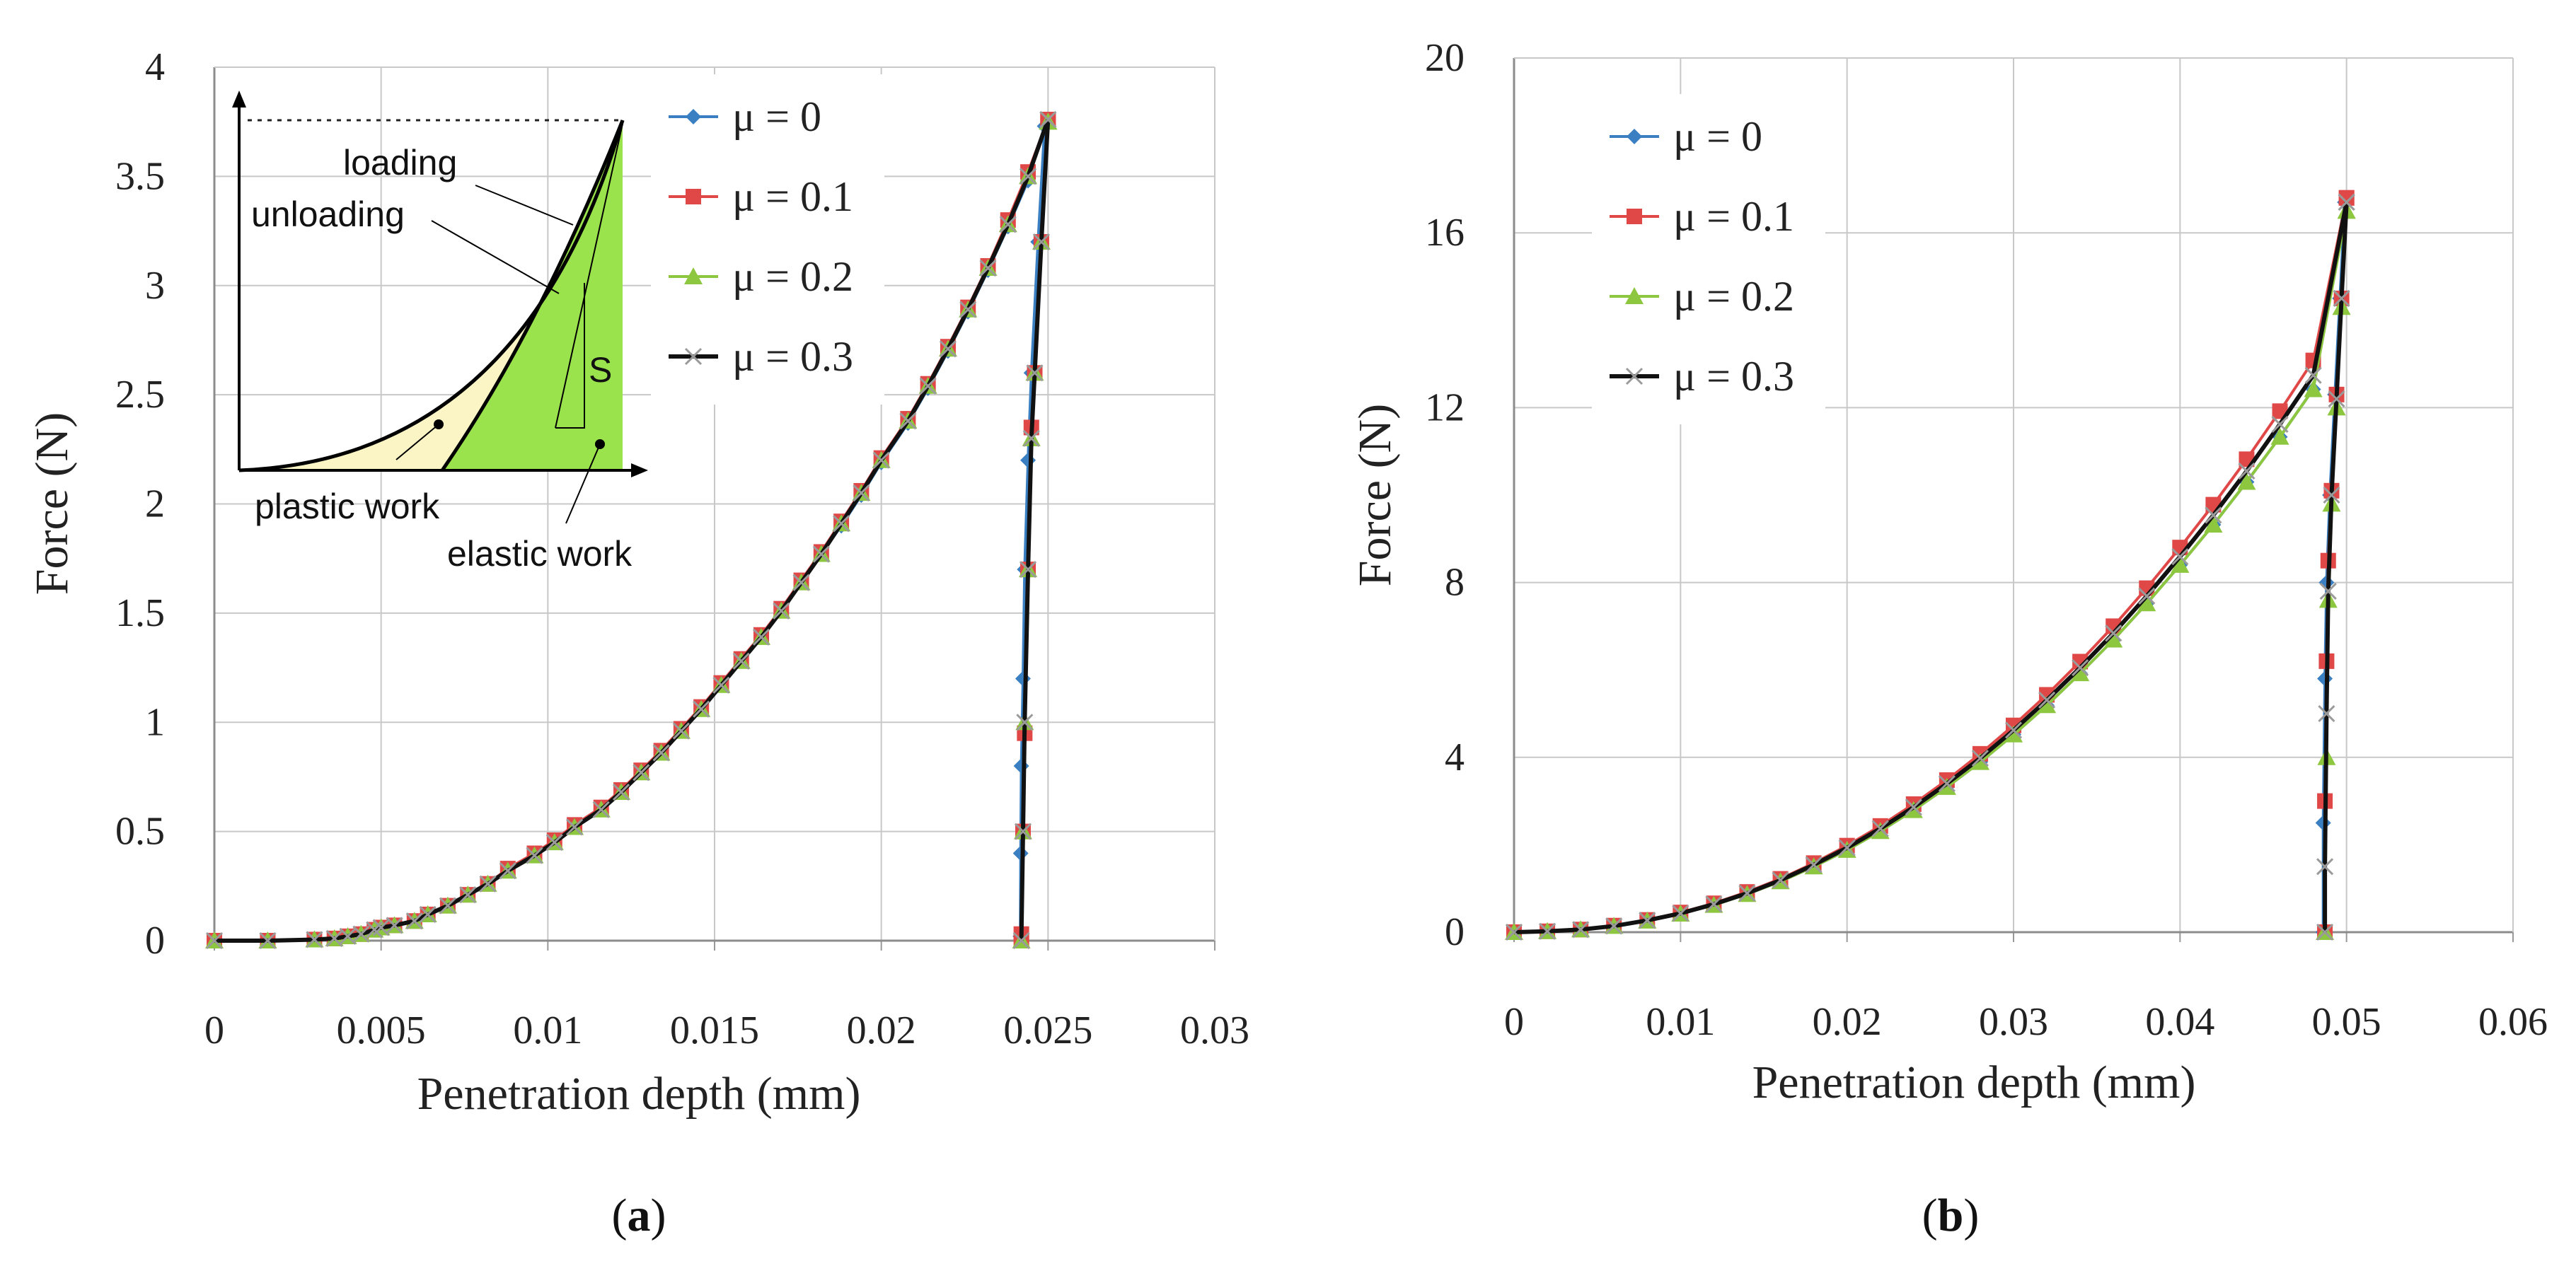 The height and width of the screenshot is (1266, 2576). I want to click on chart-a-legend-label-3: μ = 0.3, so click(792, 356).